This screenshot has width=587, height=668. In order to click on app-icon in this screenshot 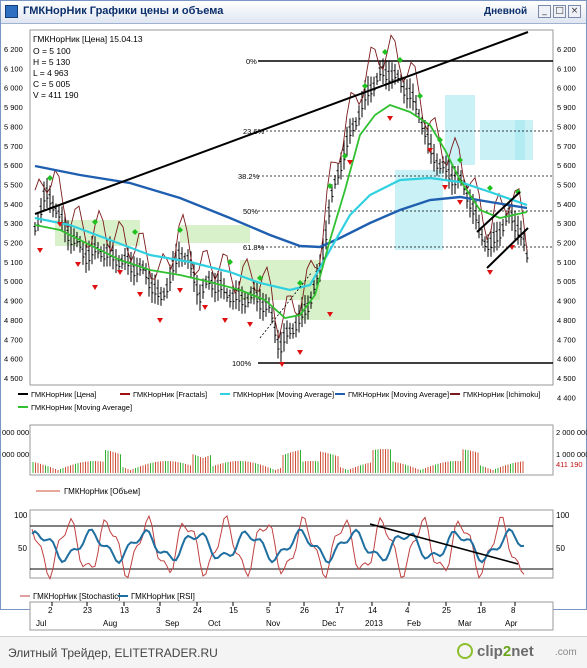, I will do `click(11, 11)`.